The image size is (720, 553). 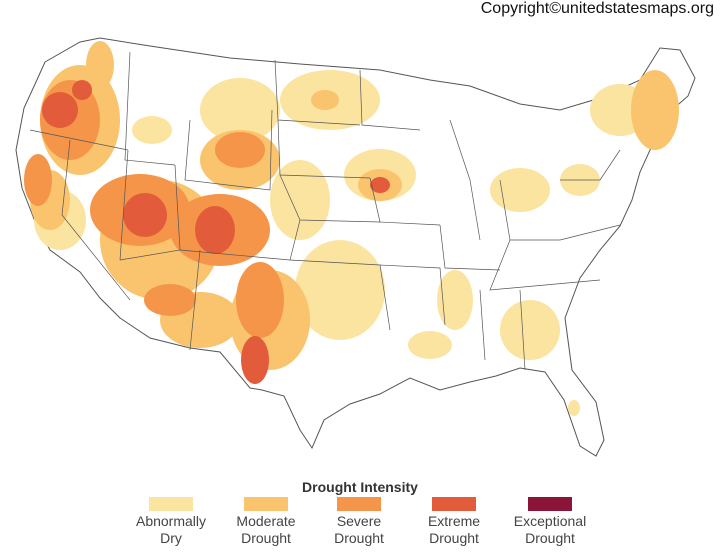 I want to click on legend-label: Exceptional Drought, so click(x=550, y=529).